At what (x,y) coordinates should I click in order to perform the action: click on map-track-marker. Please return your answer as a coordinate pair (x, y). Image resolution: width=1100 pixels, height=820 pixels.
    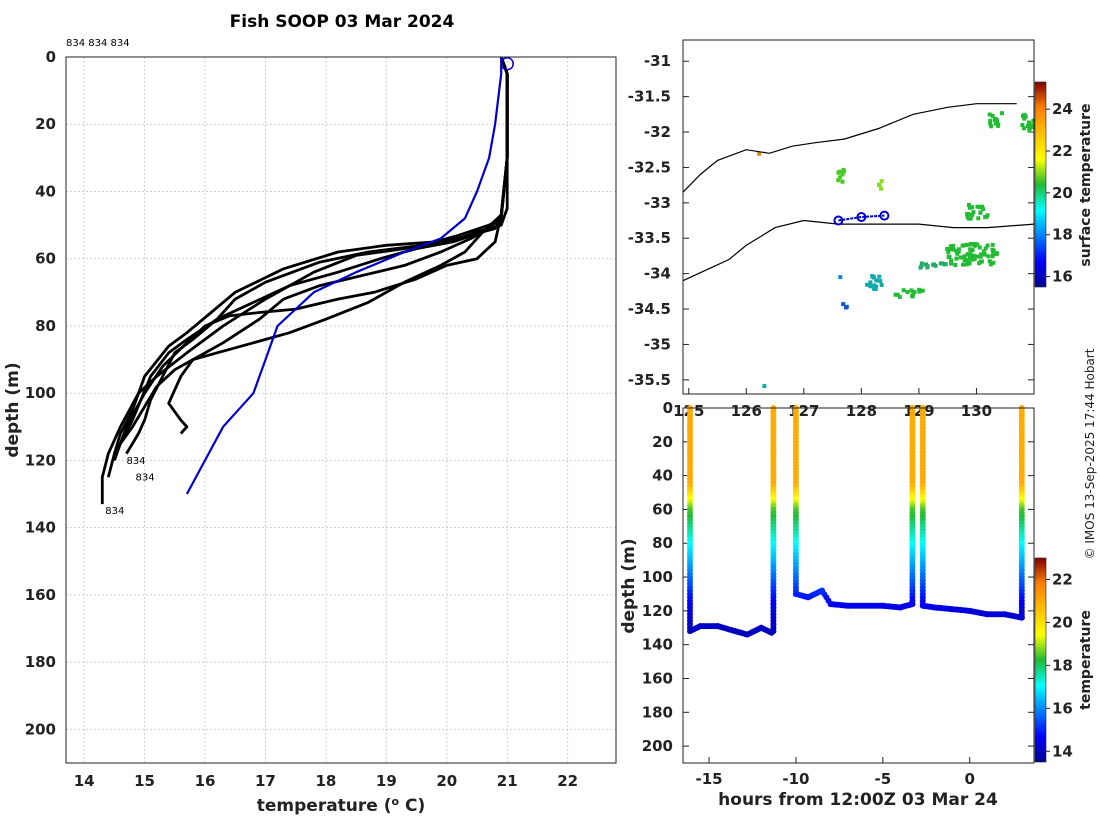
    Looking at the image, I should click on (861, 217).